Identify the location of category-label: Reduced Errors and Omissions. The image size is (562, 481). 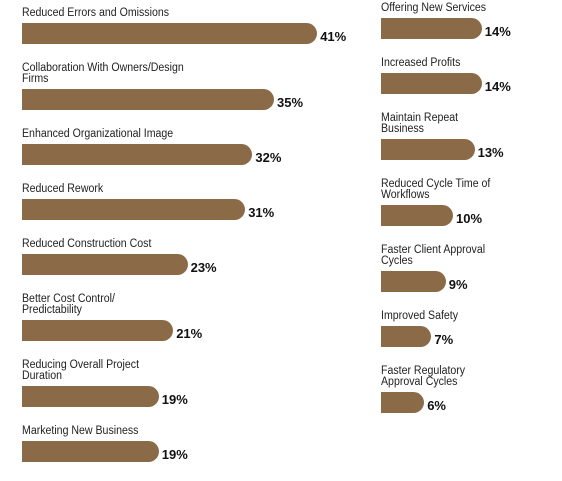
(96, 13).